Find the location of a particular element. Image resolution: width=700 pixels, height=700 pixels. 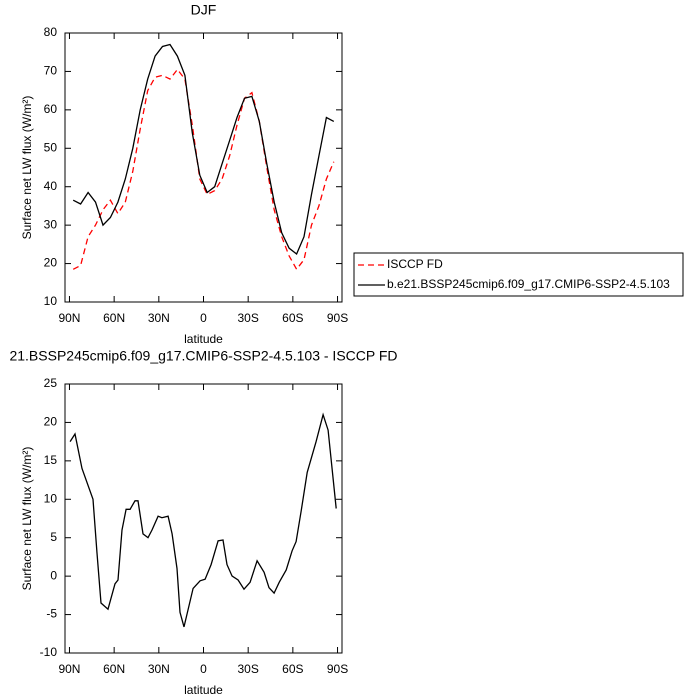

legend-box is located at coordinates (518, 274).